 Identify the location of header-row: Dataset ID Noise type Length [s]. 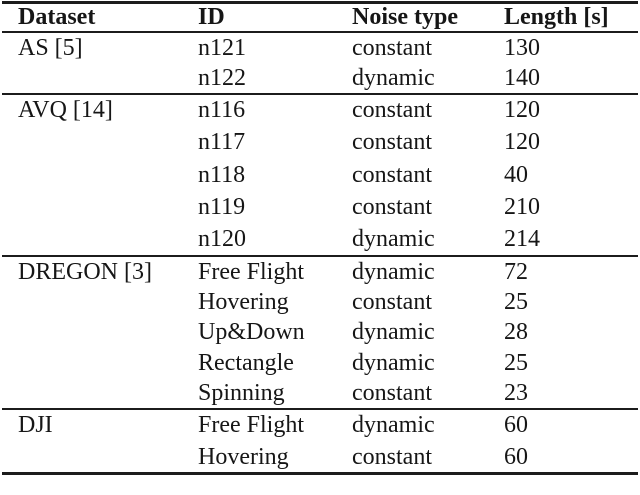
(320, 17).